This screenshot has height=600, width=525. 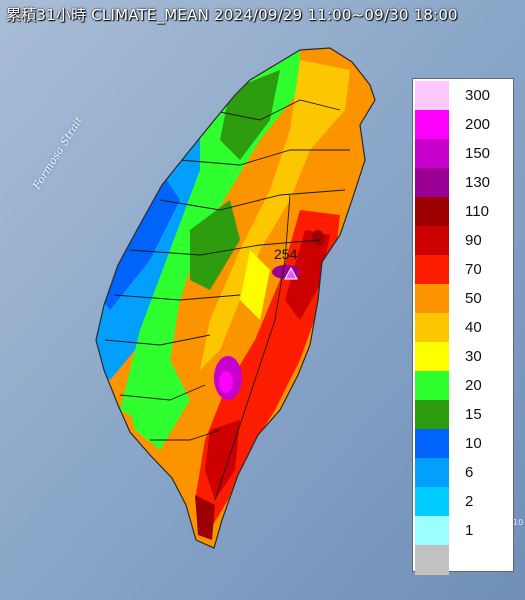 What do you see at coordinates (463, 183) in the screenshot?
I see `legend-row: 130` at bounding box center [463, 183].